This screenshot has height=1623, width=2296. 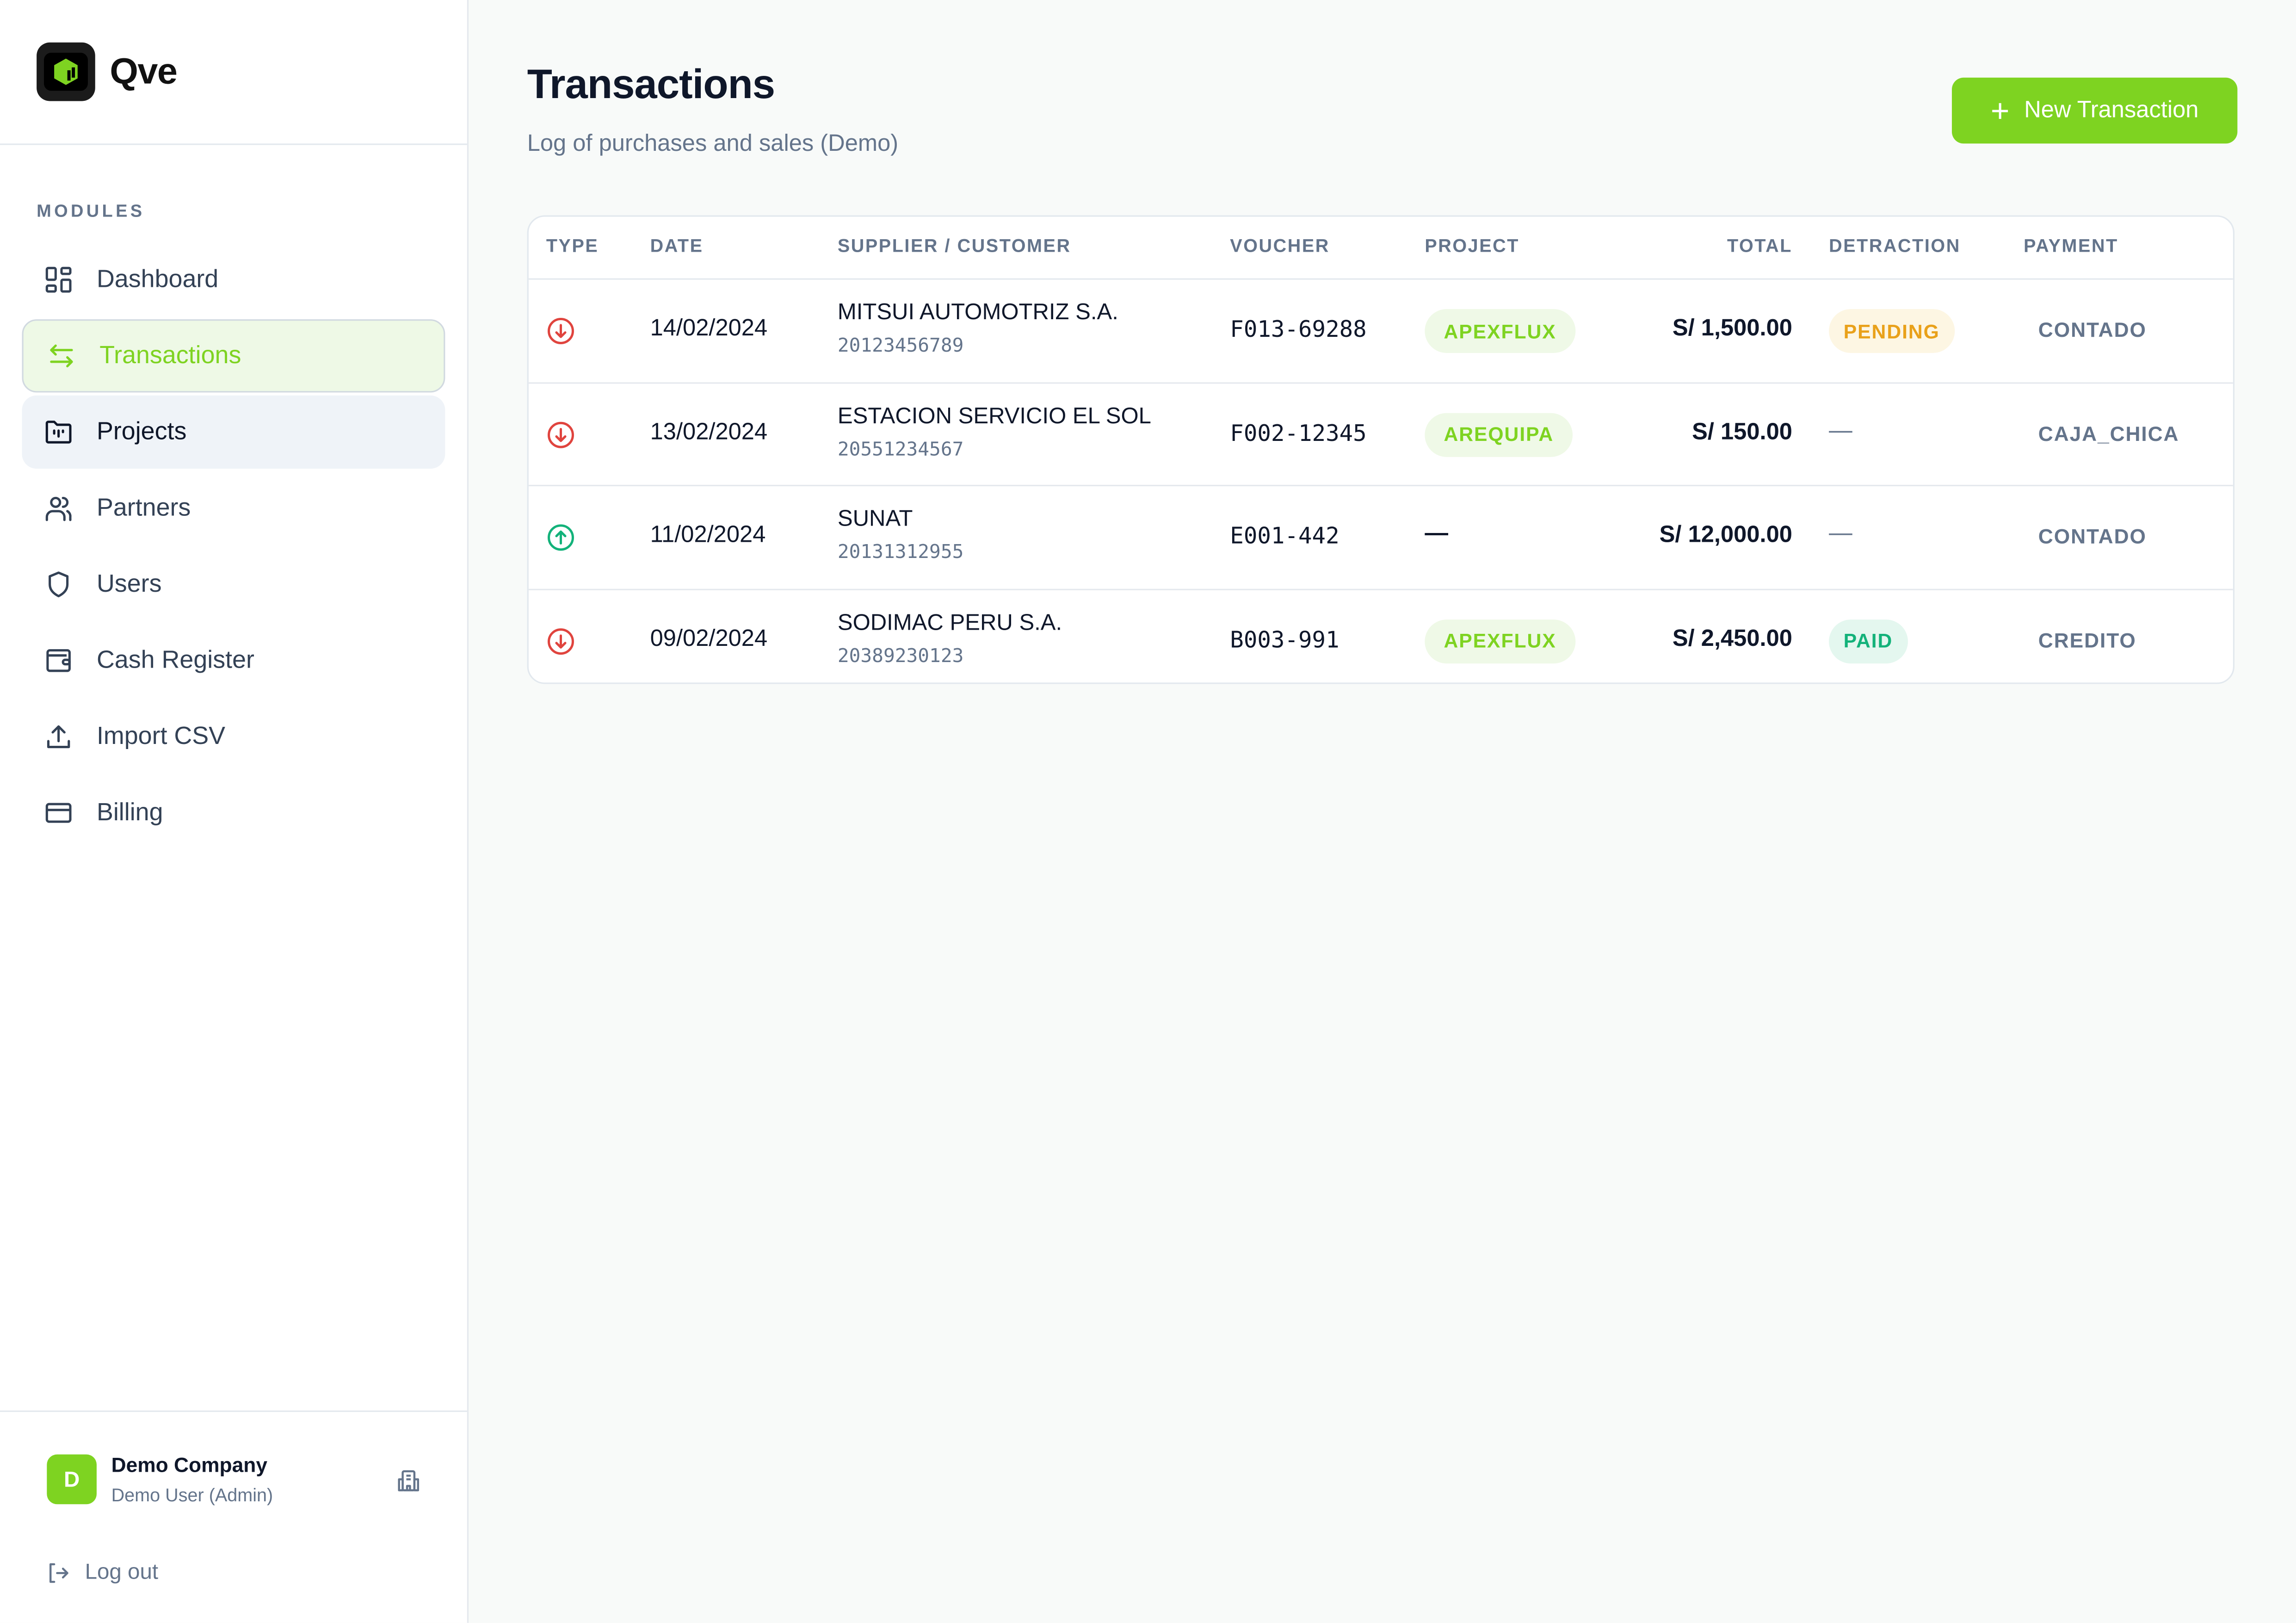 What do you see at coordinates (157, 279) in the screenshot?
I see `sidebar-item-label: Dashboard` at bounding box center [157, 279].